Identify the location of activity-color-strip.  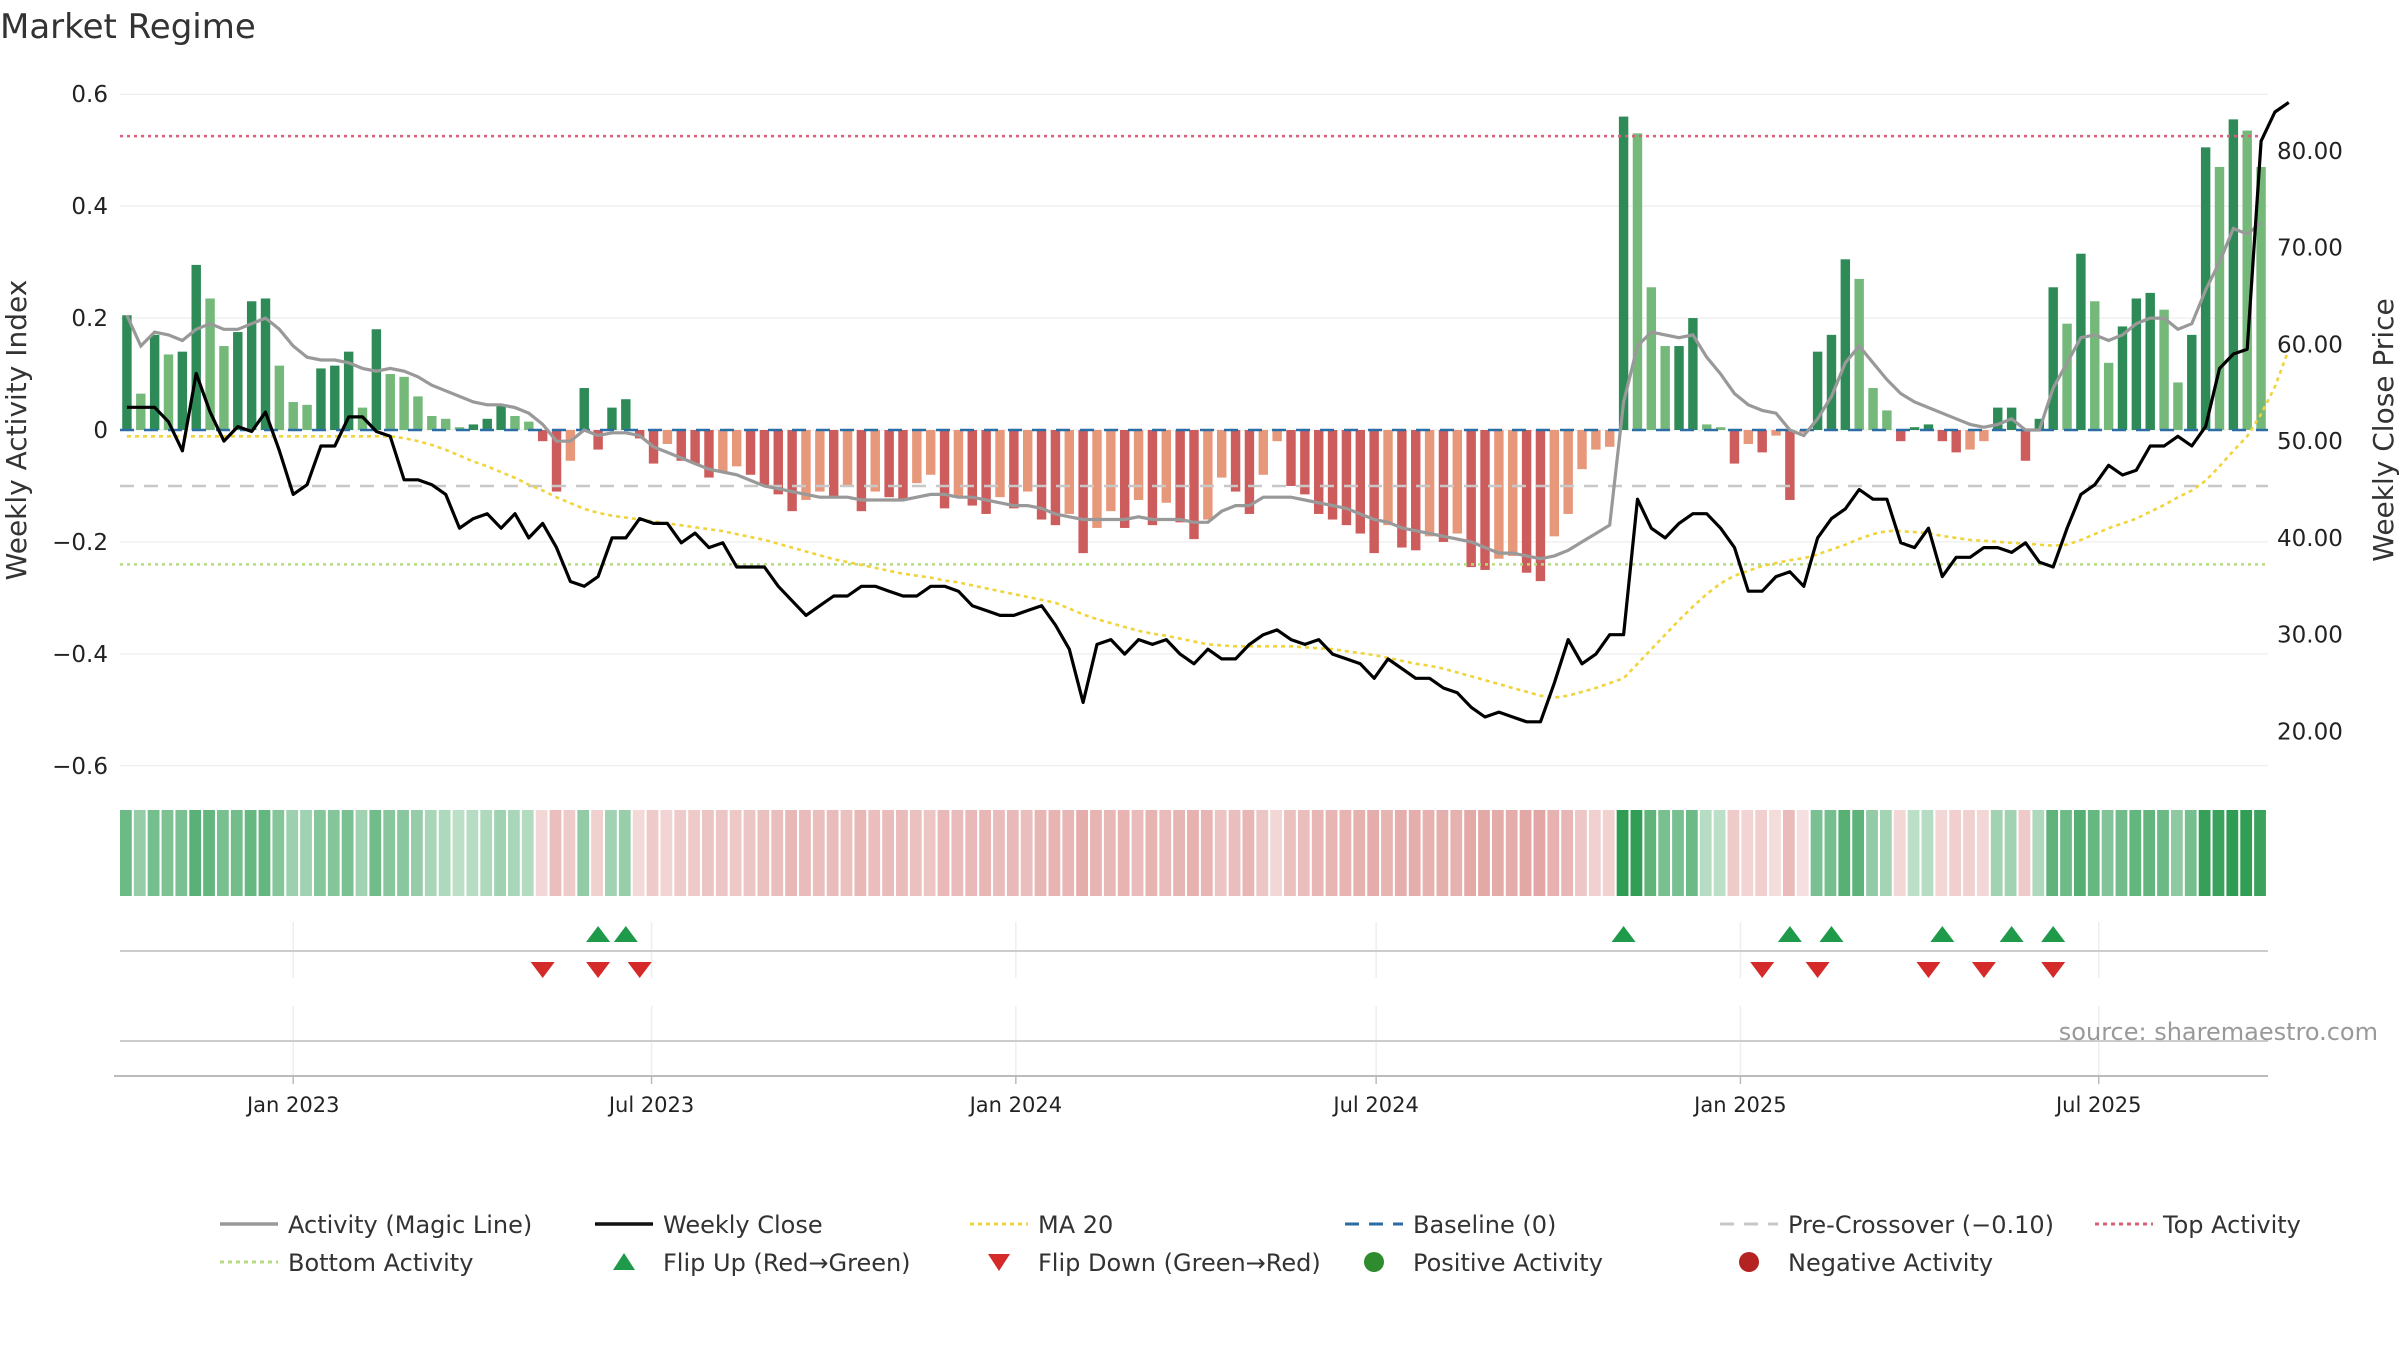
(1193, 853).